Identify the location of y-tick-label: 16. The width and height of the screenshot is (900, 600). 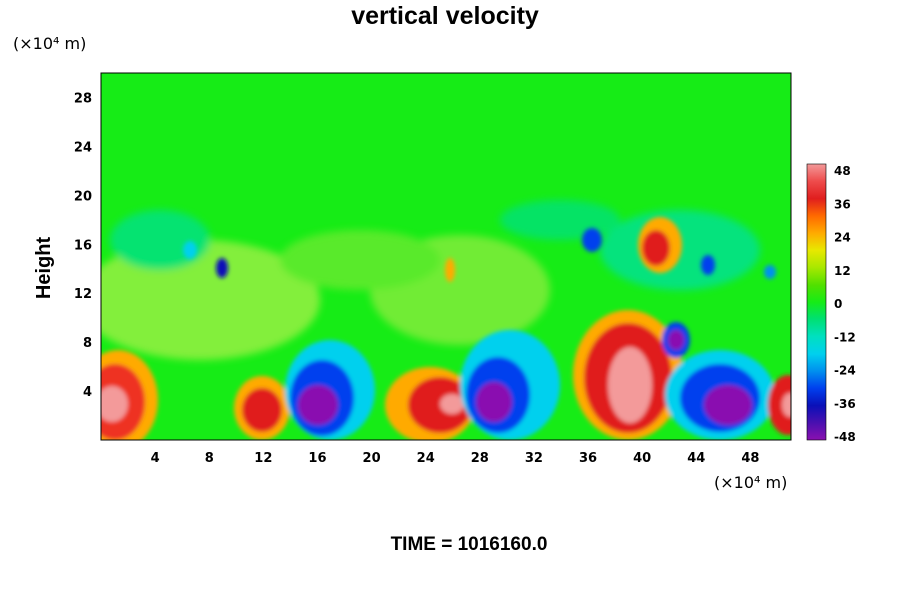
(83, 245).